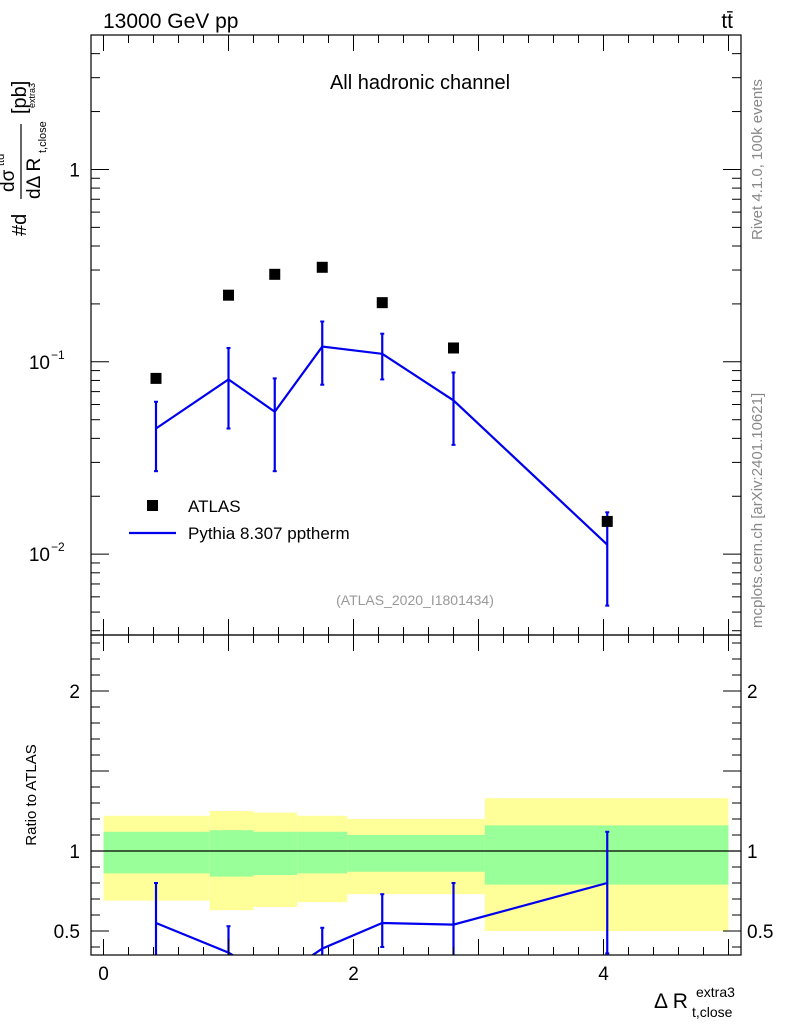 The height and width of the screenshot is (1024, 786). Describe the element at coordinates (420, 83) in the screenshot. I see `chart-title: All hadronic channel` at that location.